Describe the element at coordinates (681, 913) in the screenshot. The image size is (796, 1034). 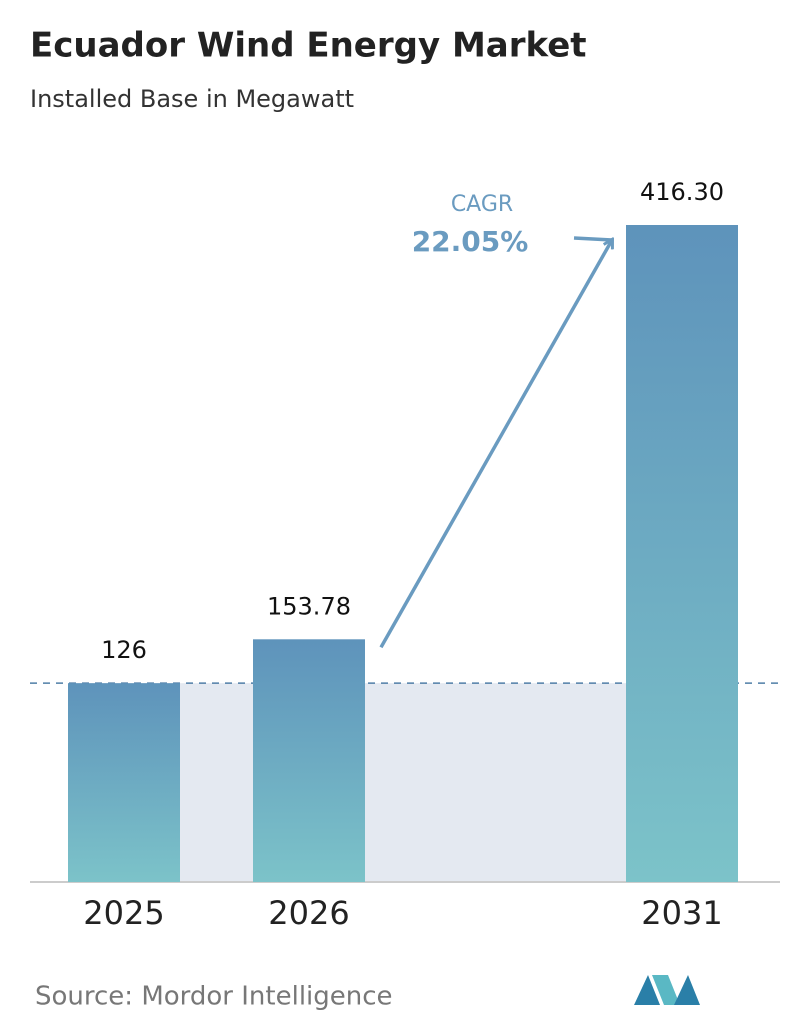
I see `x-tick-label: 2031` at that location.